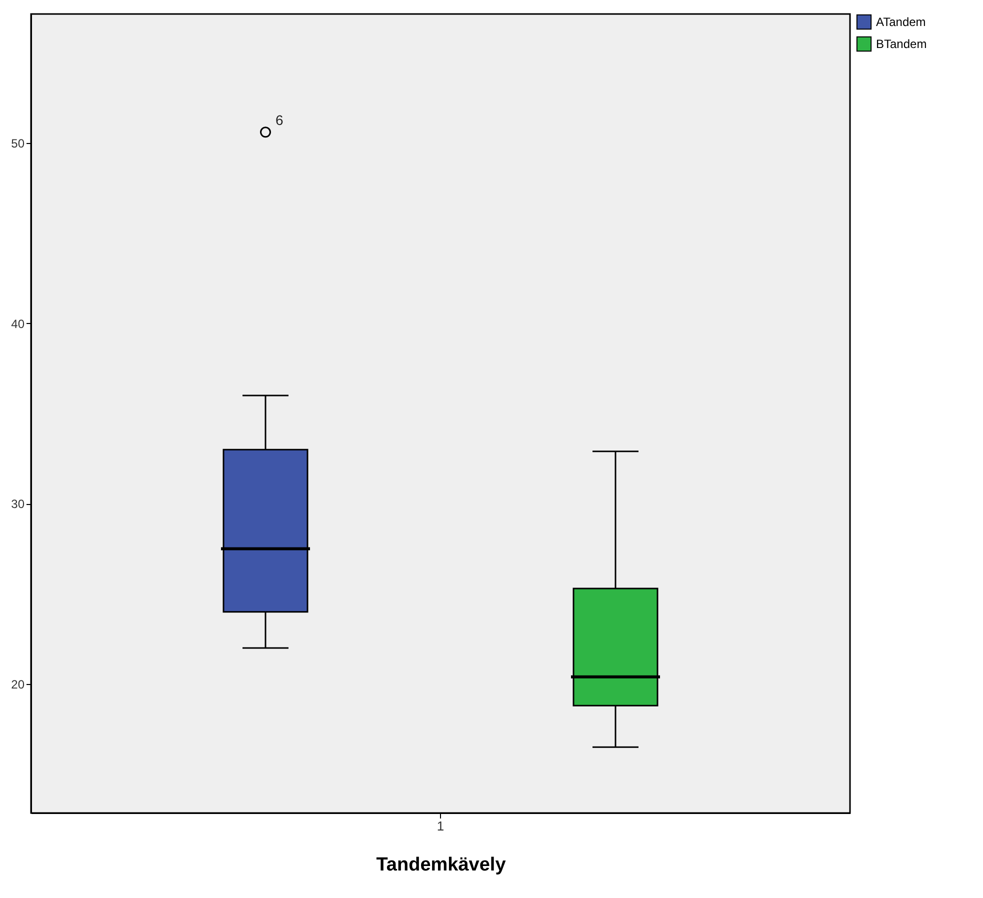 The width and height of the screenshot is (983, 898). I want to click on y-tick-label: 50, so click(18, 143).